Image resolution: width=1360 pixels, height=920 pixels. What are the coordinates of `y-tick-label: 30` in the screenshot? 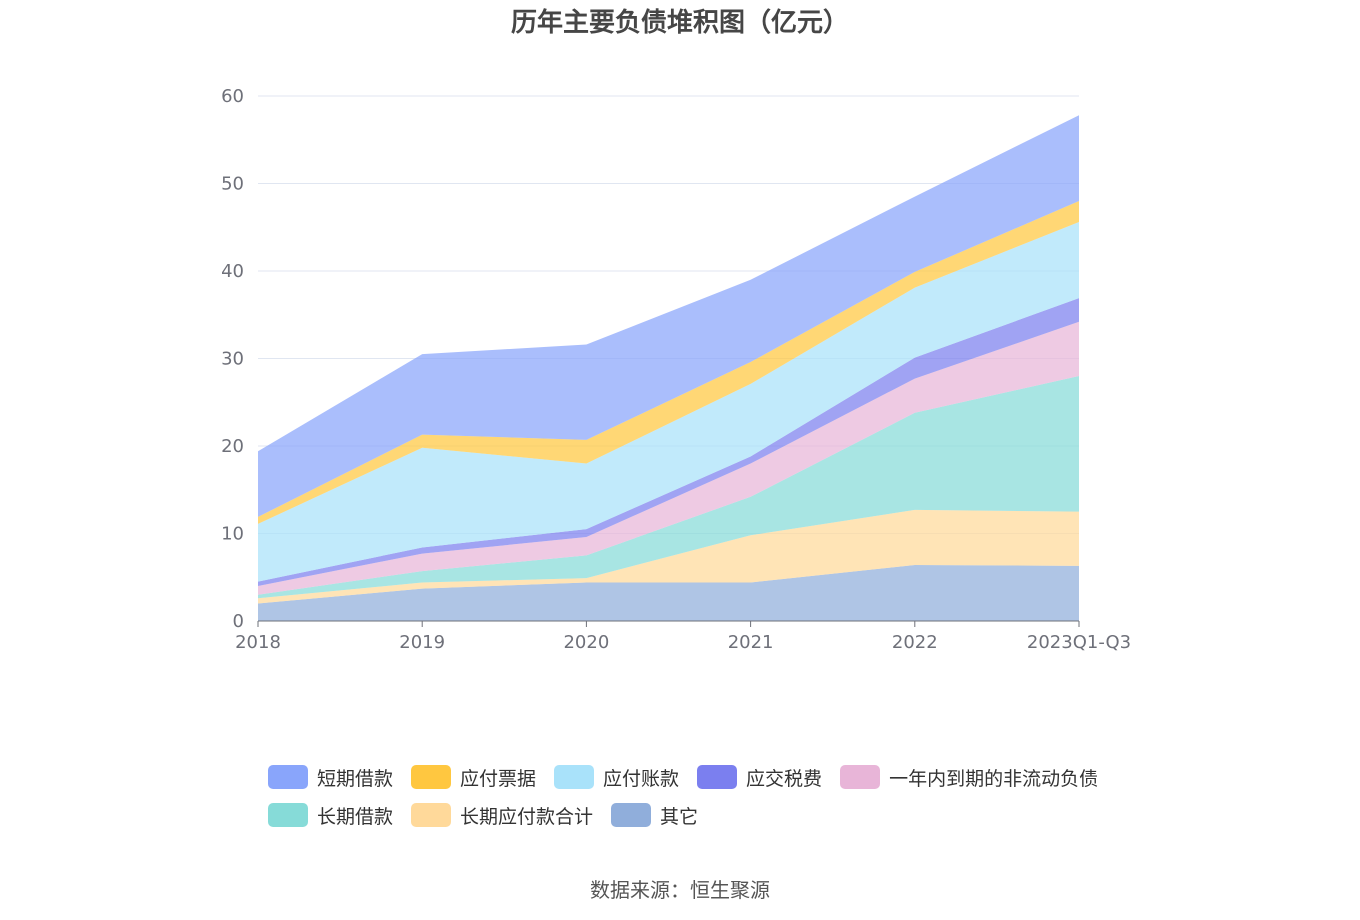 It's located at (232, 359).